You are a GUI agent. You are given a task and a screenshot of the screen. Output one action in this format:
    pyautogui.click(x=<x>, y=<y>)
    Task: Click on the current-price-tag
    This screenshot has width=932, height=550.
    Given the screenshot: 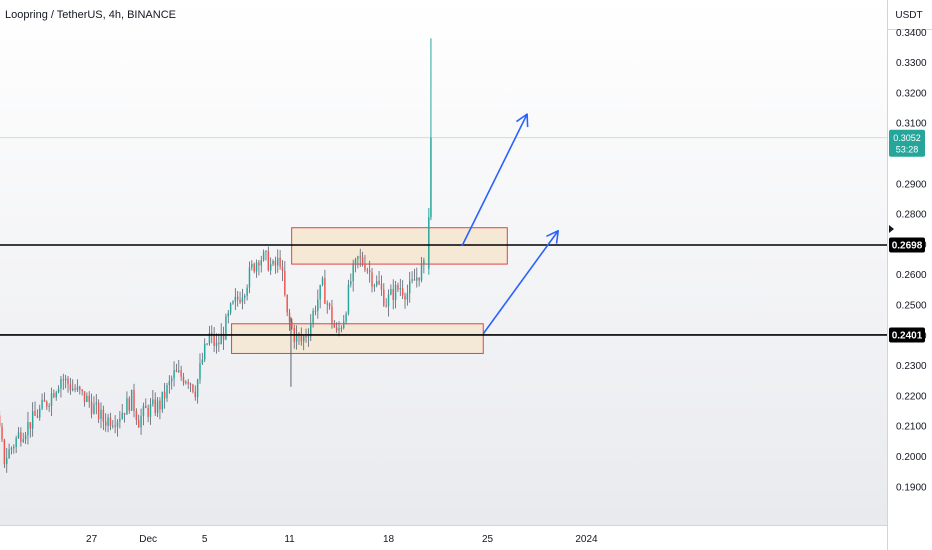 What is the action you would take?
    pyautogui.click(x=907, y=143)
    